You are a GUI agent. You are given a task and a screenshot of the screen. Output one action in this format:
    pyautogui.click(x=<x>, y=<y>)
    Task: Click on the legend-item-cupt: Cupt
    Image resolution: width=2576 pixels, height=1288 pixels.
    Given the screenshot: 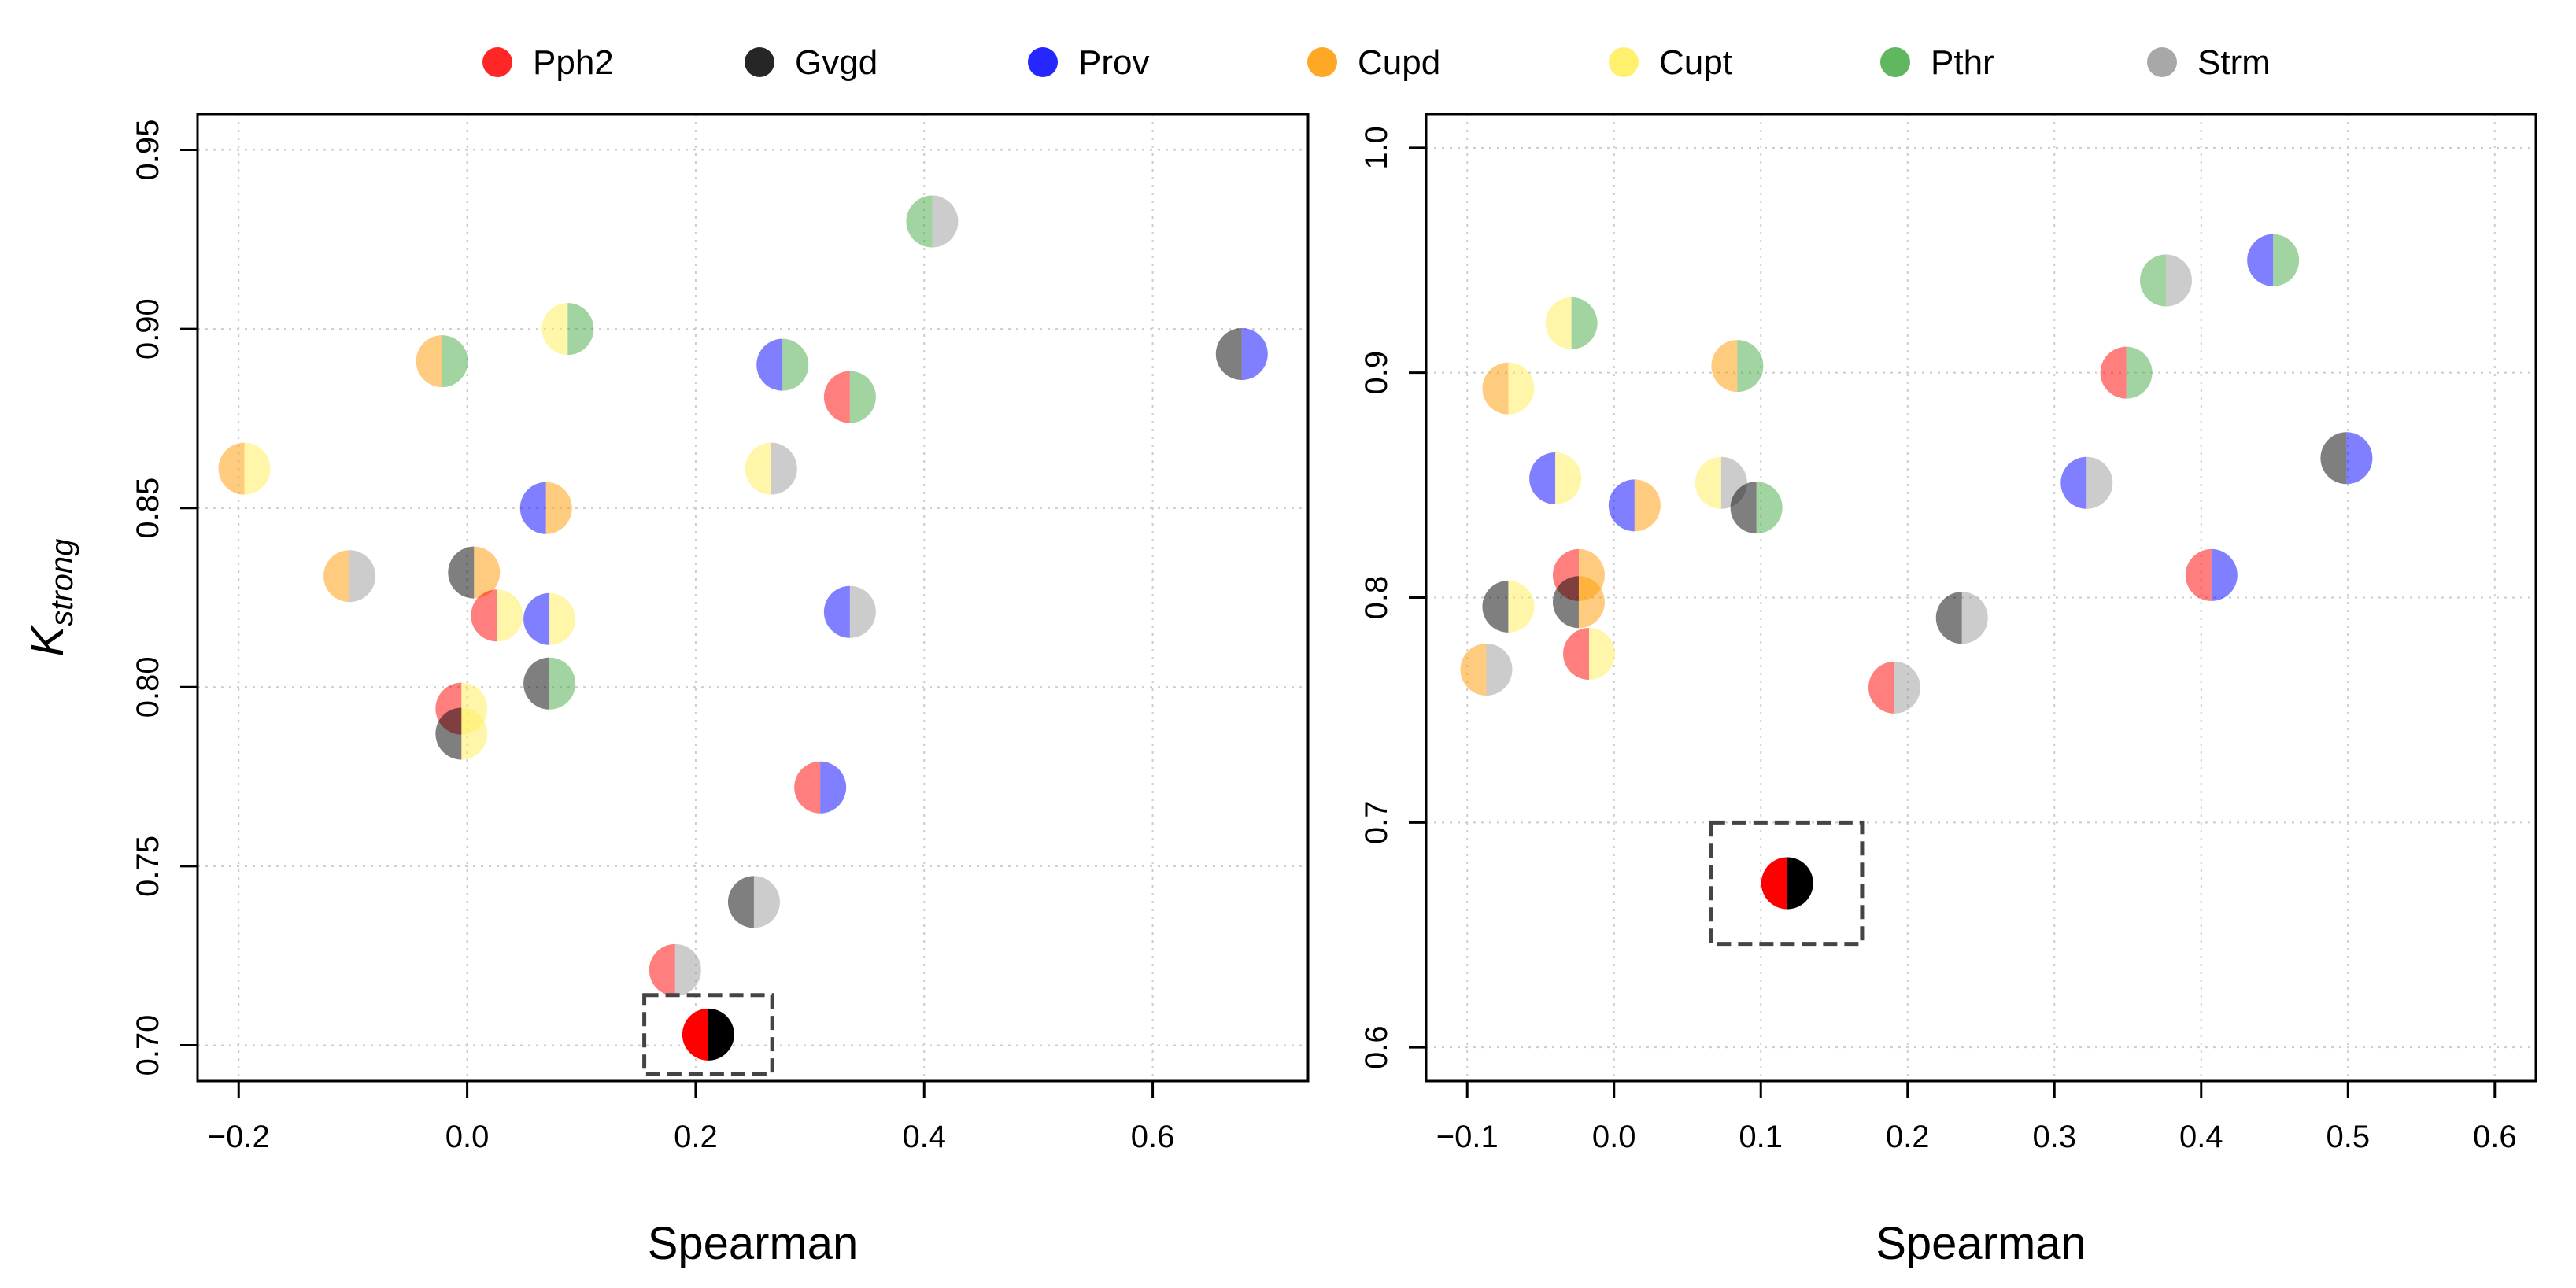 What is the action you would take?
    pyautogui.click(x=1670, y=62)
    